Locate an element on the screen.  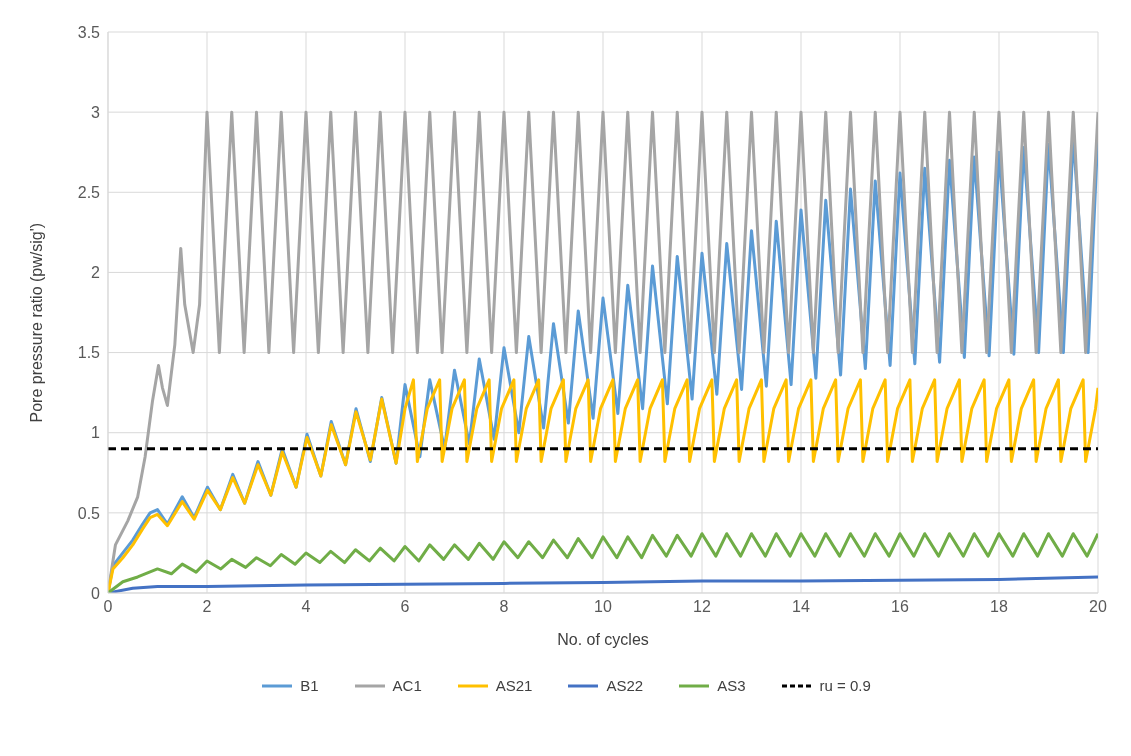
x-tick-label: 20 is located at coordinates (1098, 607).